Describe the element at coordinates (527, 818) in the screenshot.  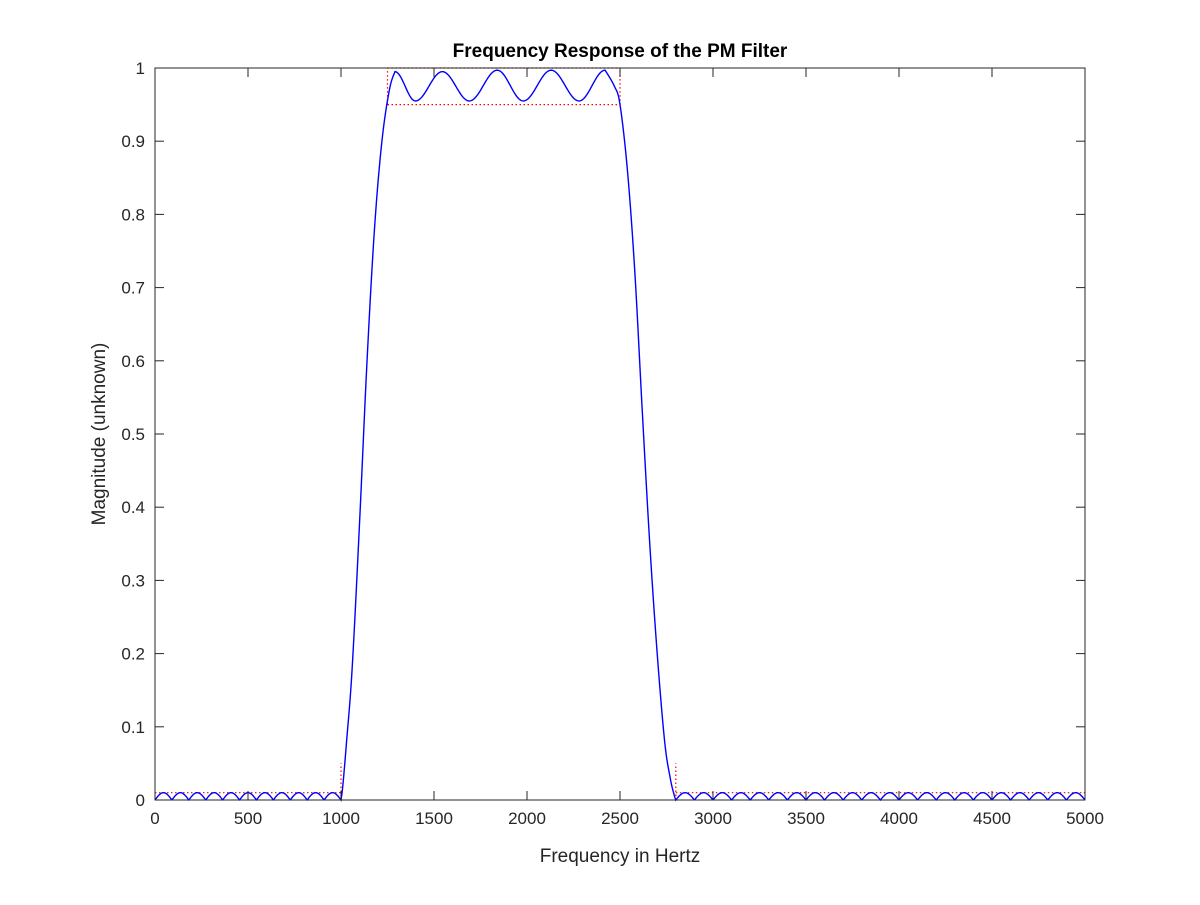
I see `x-tick-label: 2000` at that location.